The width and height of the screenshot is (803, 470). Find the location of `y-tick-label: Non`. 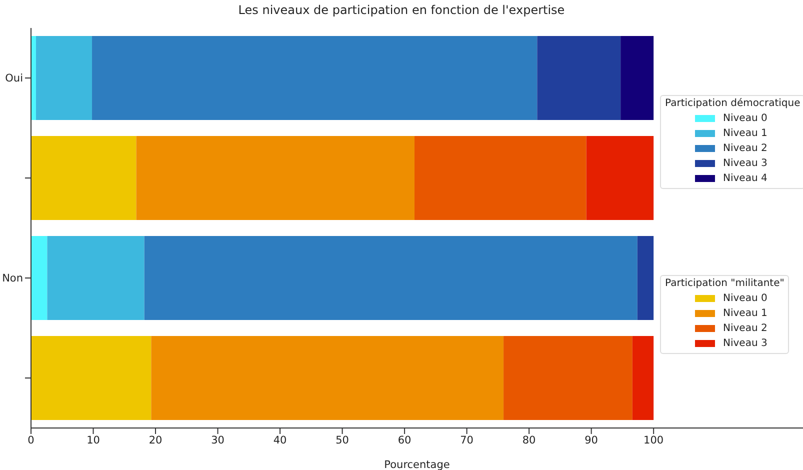

y-tick-label: Non is located at coordinates (12, 278).